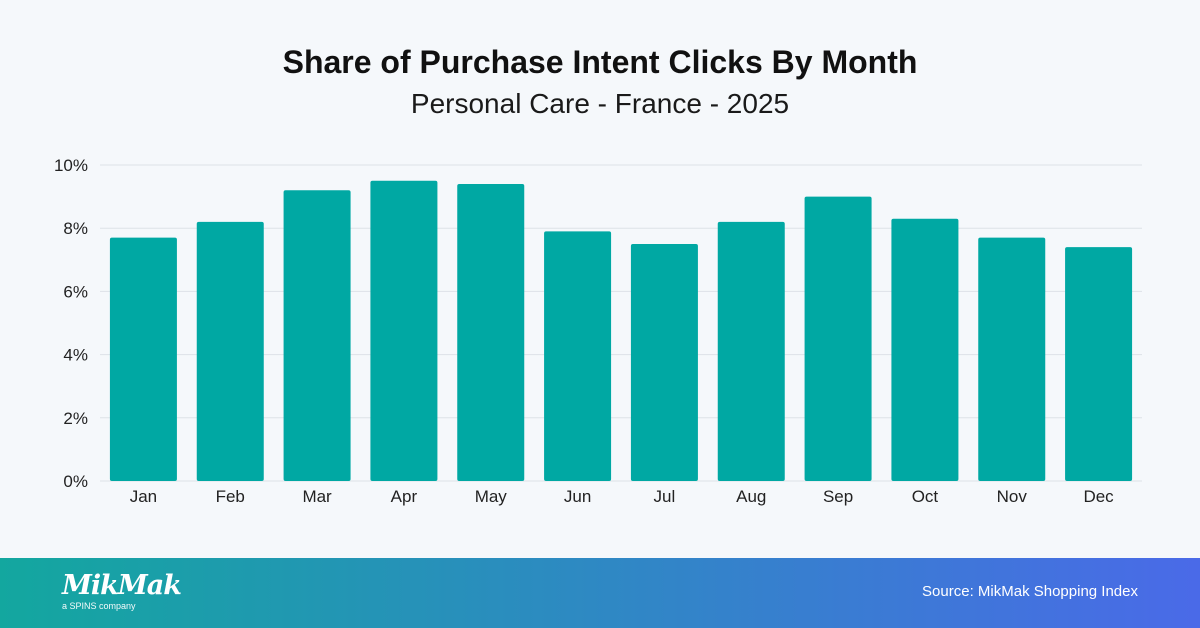 This screenshot has height=628, width=1200. I want to click on x-tick-label: Jul, so click(665, 496).